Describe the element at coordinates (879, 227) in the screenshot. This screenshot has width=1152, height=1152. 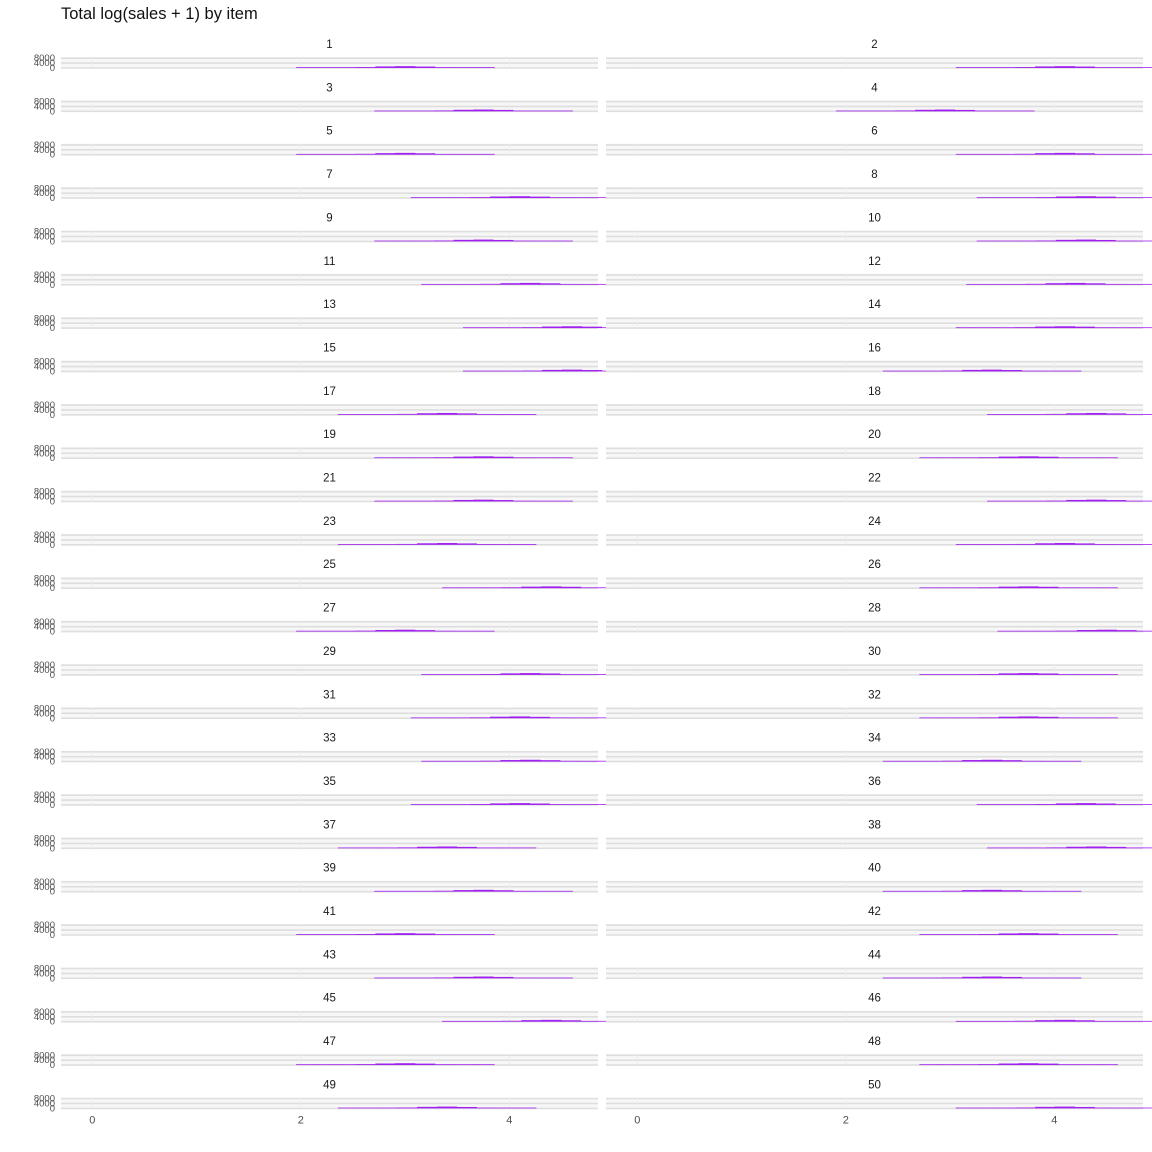
I see `facet-panel-10: 10` at that location.